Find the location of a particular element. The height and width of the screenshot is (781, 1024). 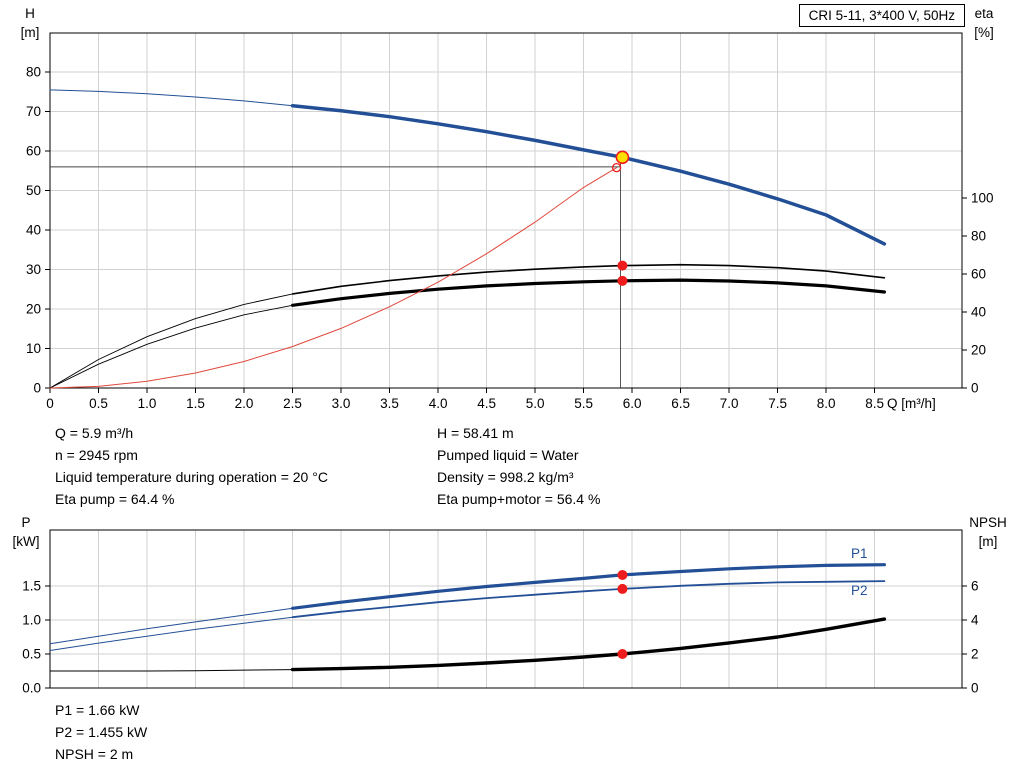

head-axis-title: H [m] is located at coordinates (30, 23).